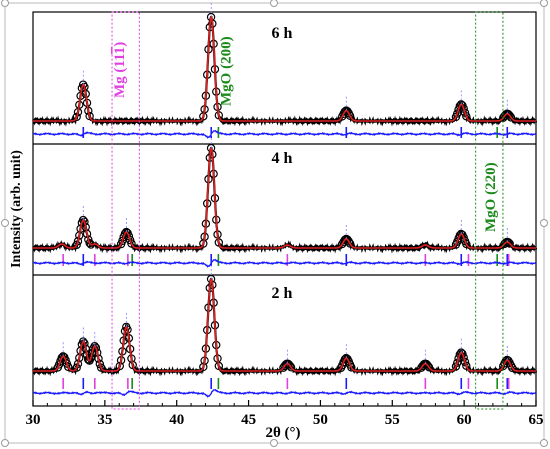 This screenshot has height=449, width=550. What do you see at coordinates (282, 433) in the screenshot?
I see `x-axis-label: 2θ (°)` at bounding box center [282, 433].